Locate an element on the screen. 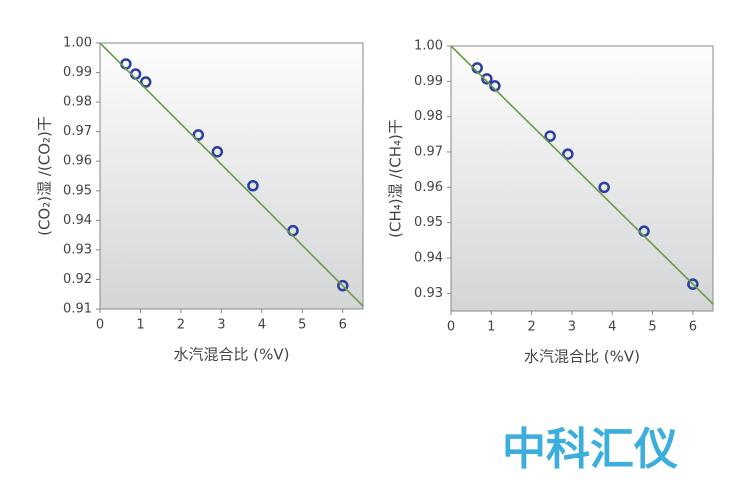  watermark: 中科汇仪 is located at coordinates (590, 449).